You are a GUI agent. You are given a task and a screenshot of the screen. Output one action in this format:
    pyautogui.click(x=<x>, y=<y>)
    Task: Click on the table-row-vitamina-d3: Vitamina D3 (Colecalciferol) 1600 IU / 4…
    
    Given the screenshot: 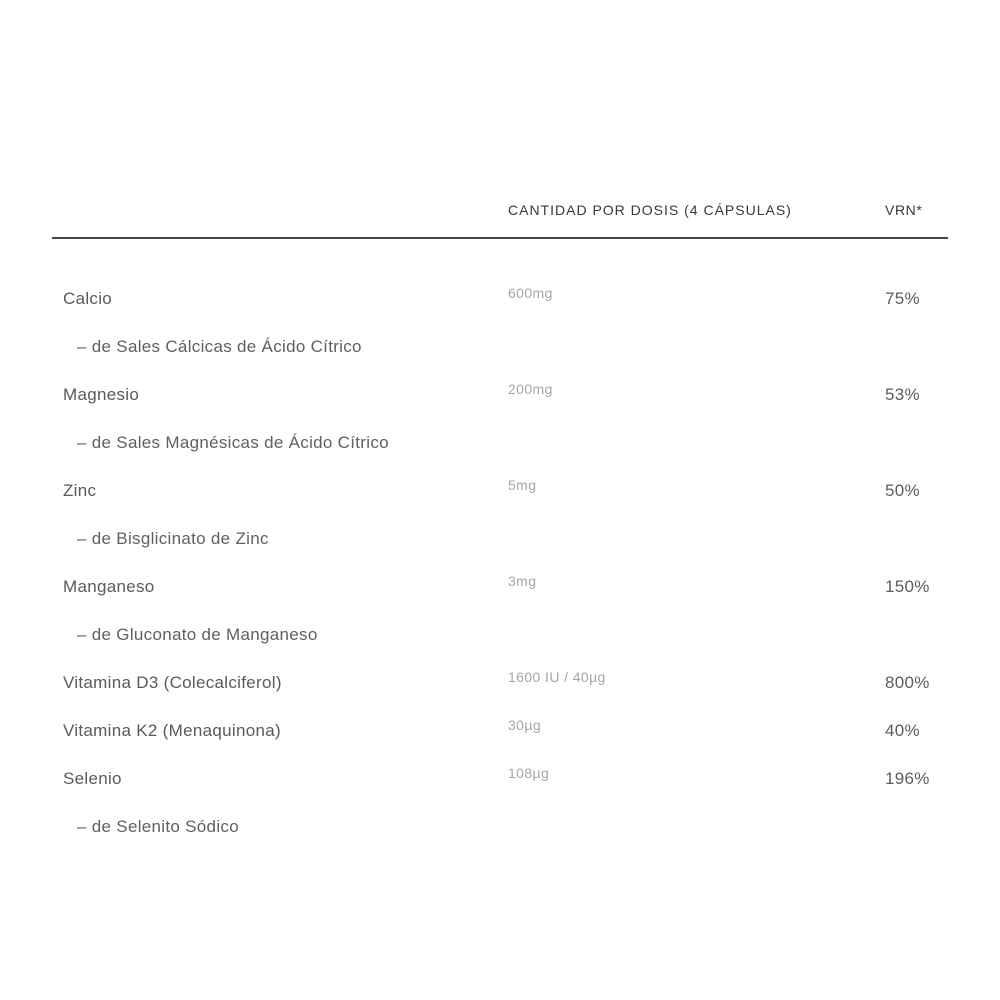 What is the action you would take?
    pyautogui.click(x=500, y=681)
    